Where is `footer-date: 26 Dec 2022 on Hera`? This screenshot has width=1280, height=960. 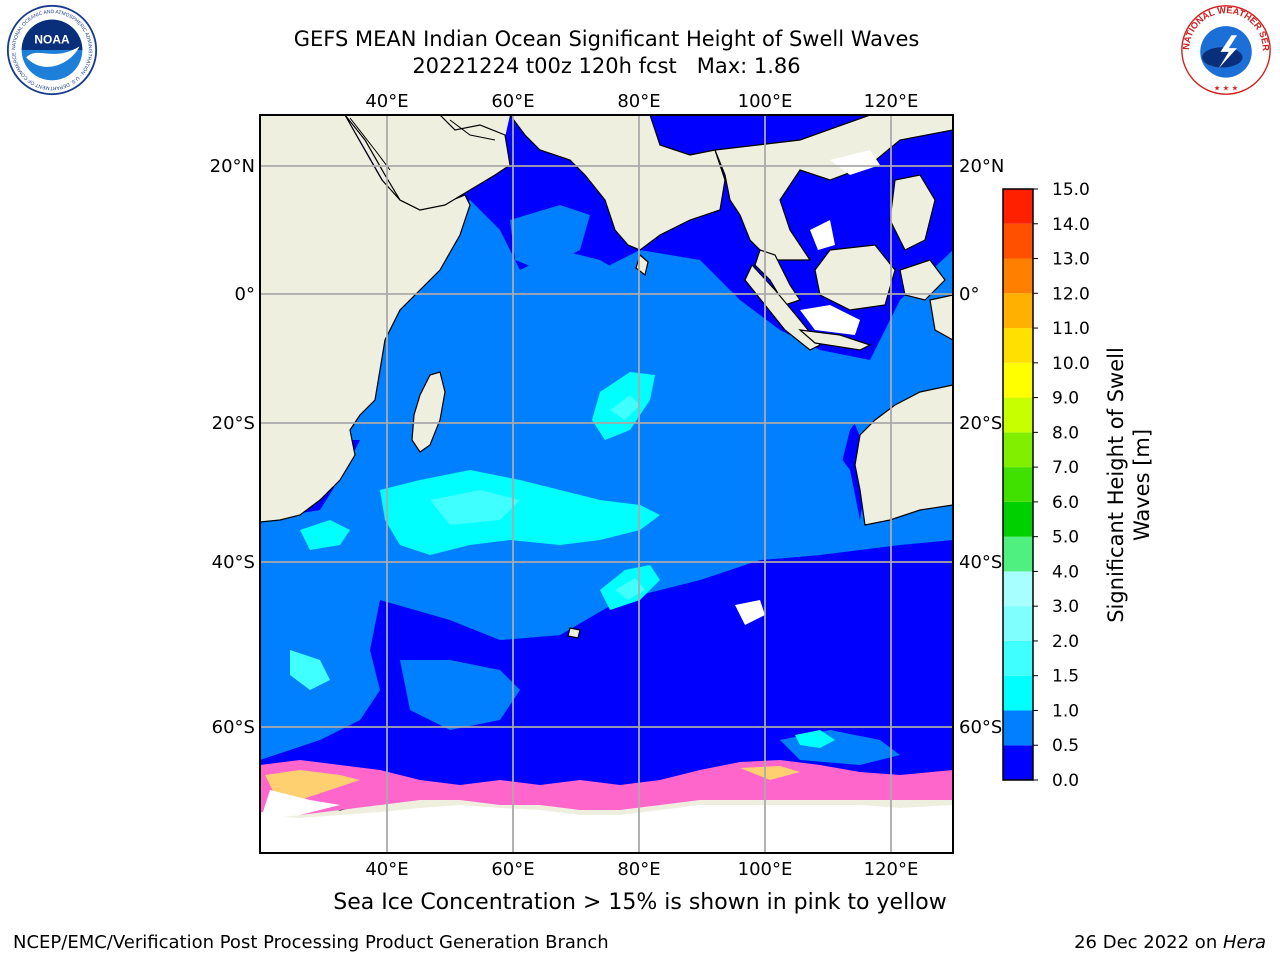 footer-date: 26 Dec 2022 on Hera is located at coordinates (1170, 942).